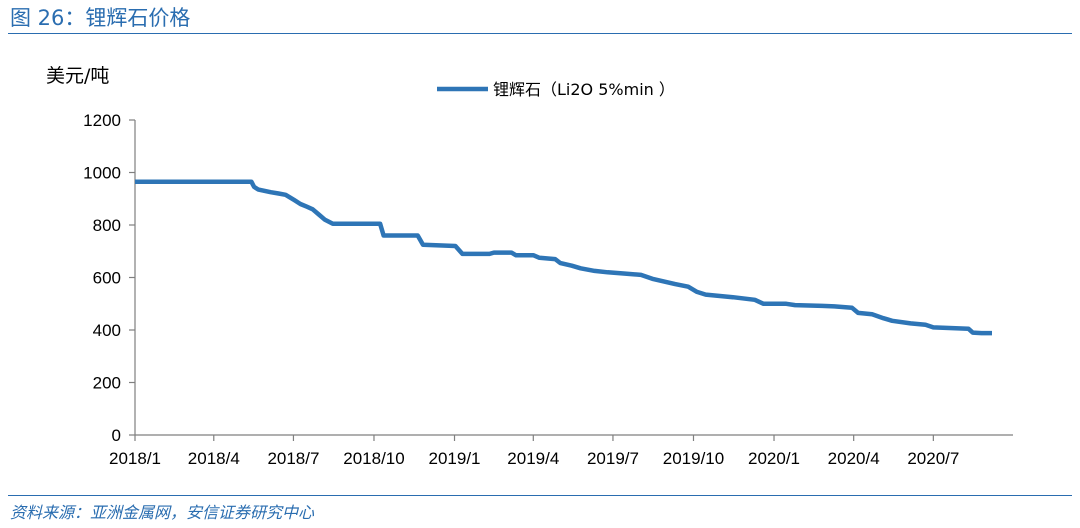  I want to click on source-rule, so click(540, 495).